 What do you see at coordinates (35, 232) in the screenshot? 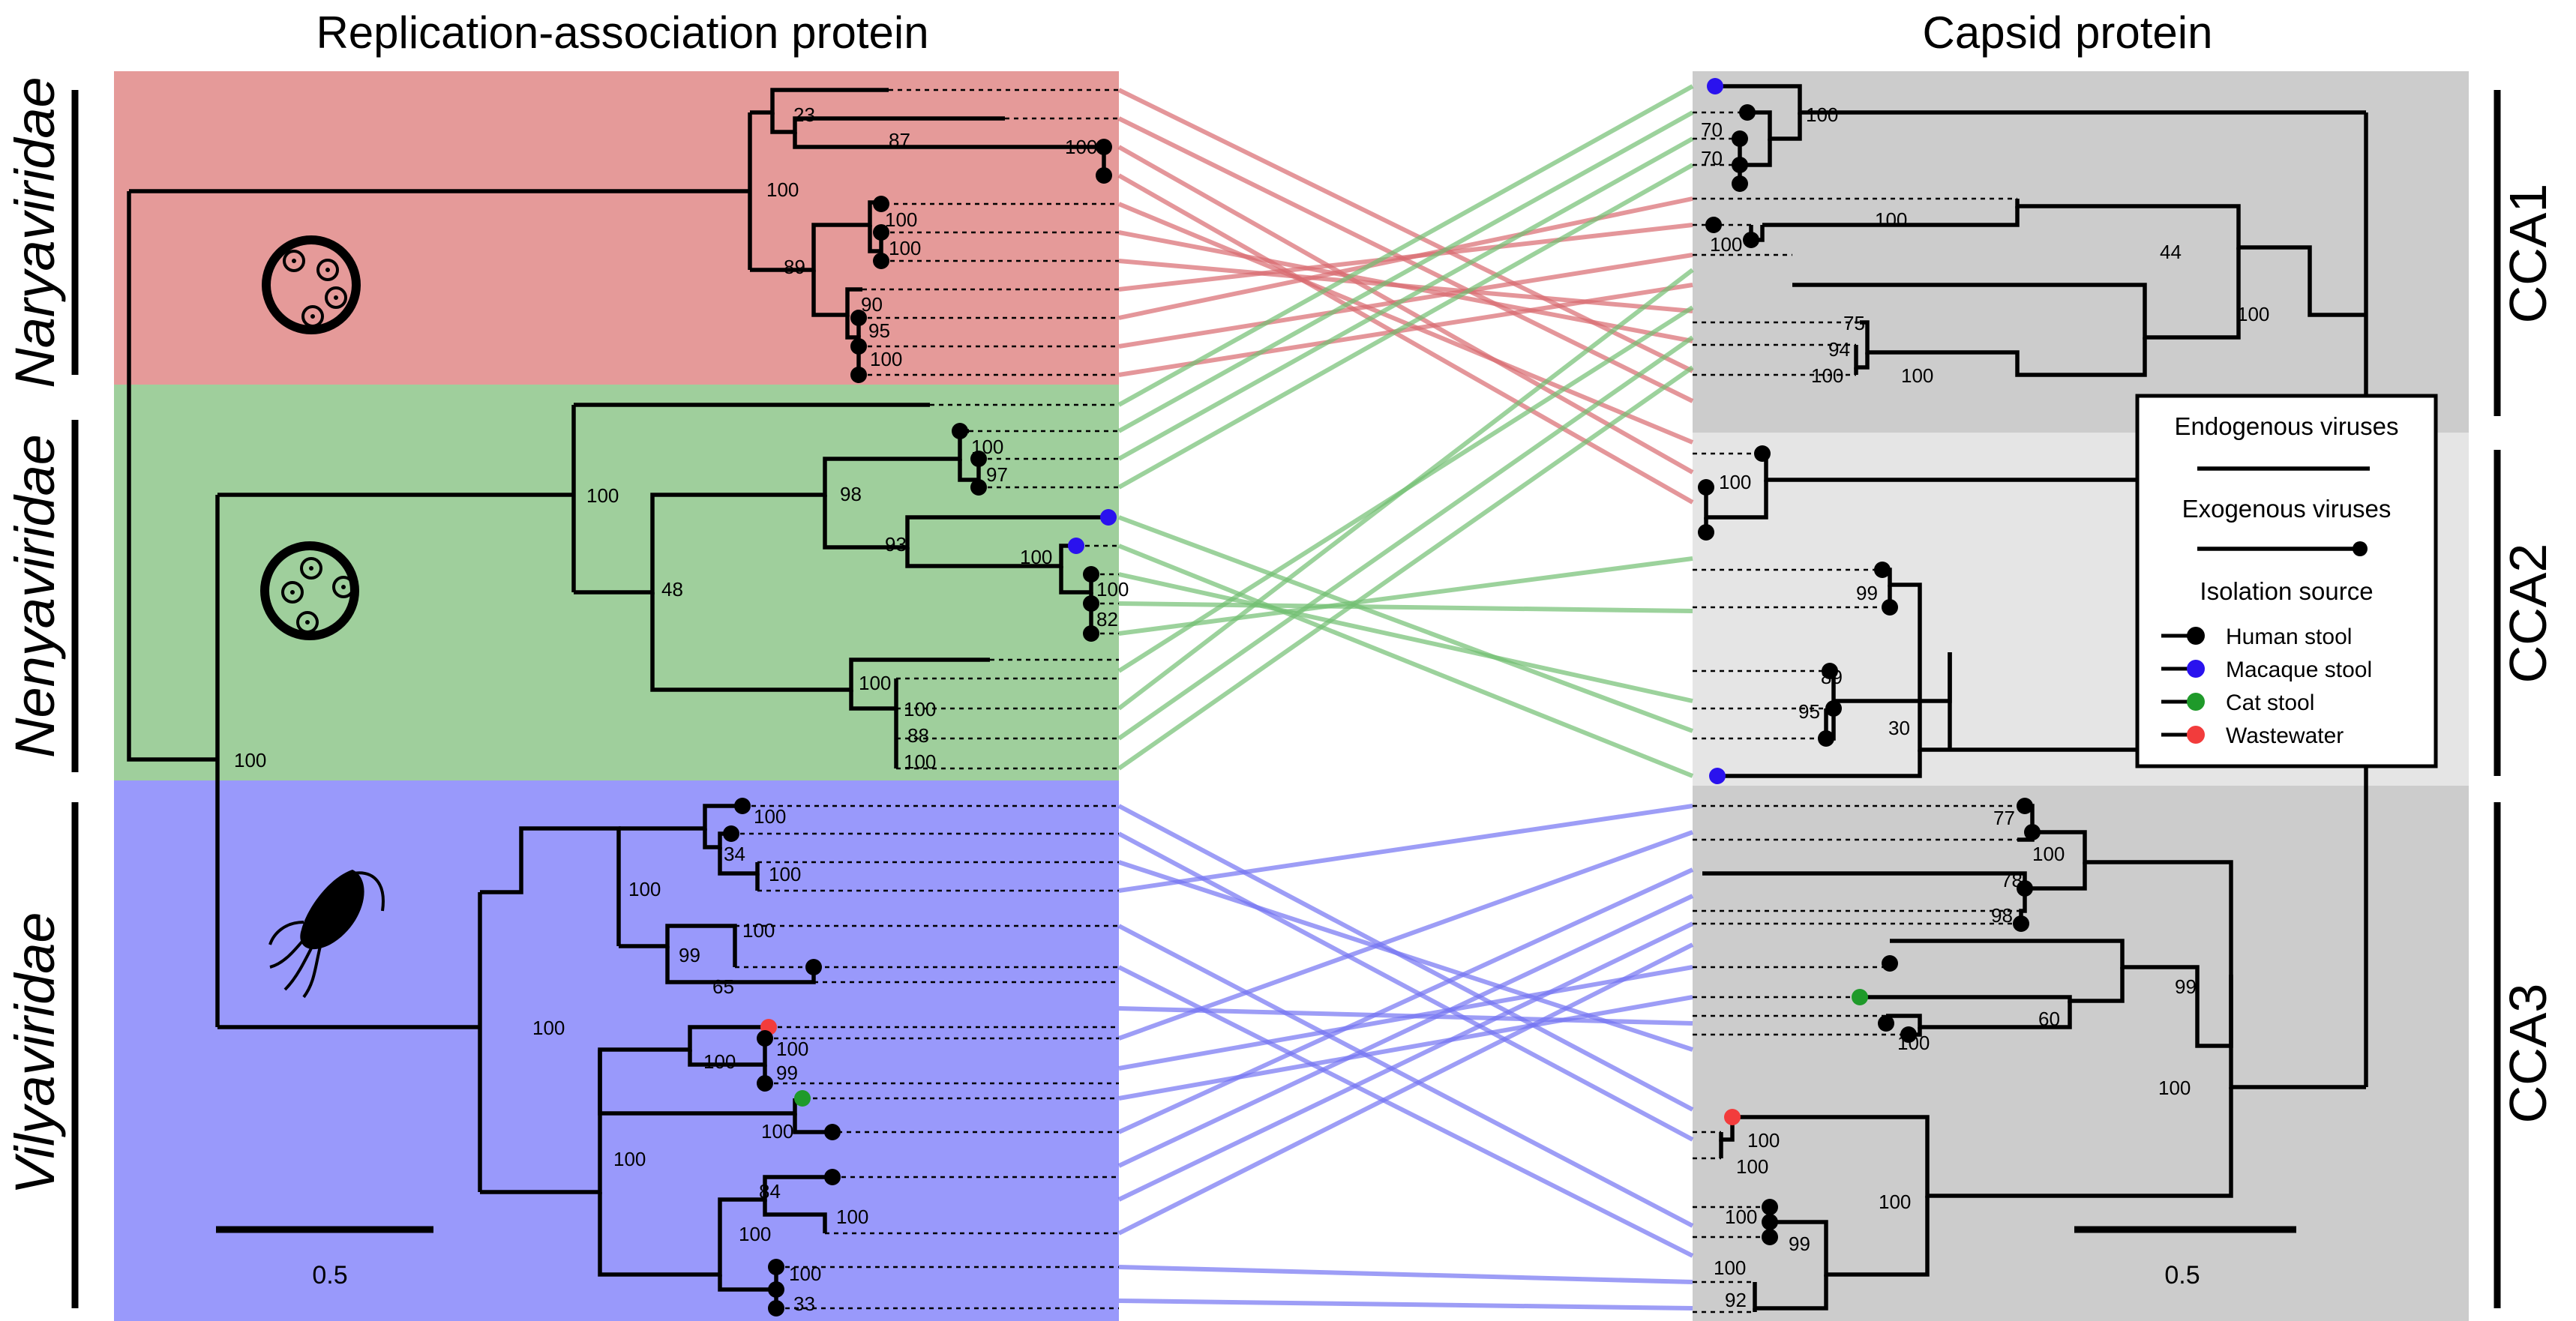
I see `family-label-naryaviridae: Naryaviridae` at bounding box center [35, 232].